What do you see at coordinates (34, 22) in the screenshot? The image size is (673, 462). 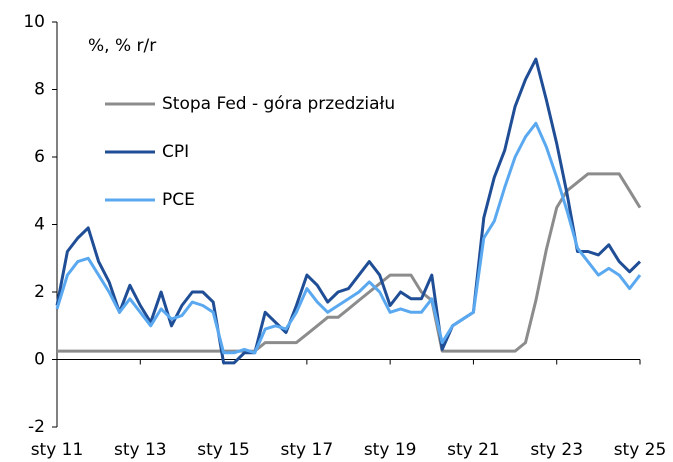 I see `y-tick-label: 10` at bounding box center [34, 22].